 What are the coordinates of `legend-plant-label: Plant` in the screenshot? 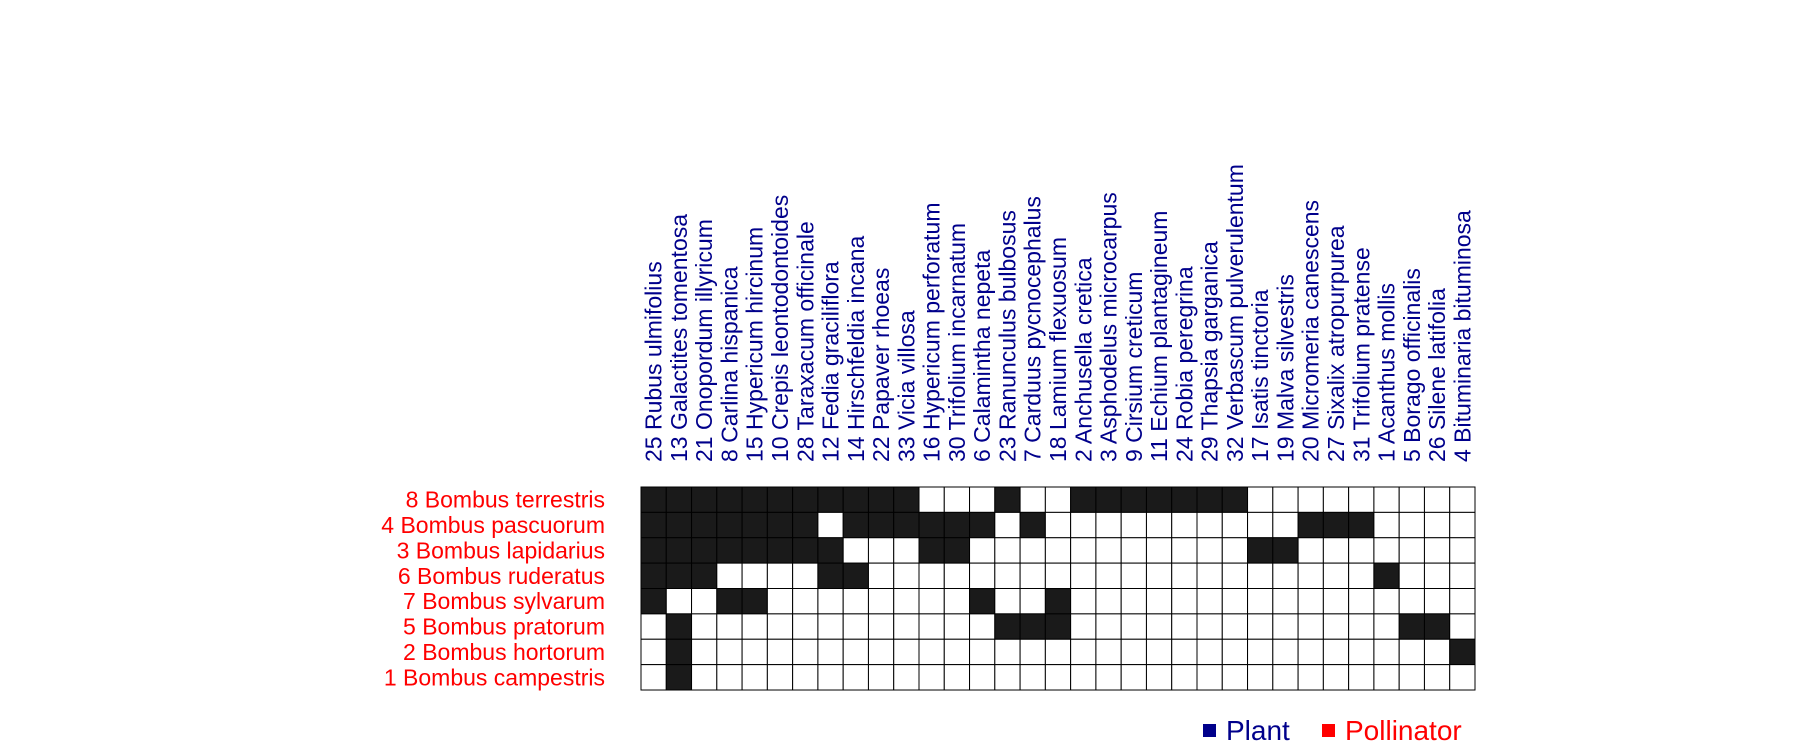 It's located at (1258, 730).